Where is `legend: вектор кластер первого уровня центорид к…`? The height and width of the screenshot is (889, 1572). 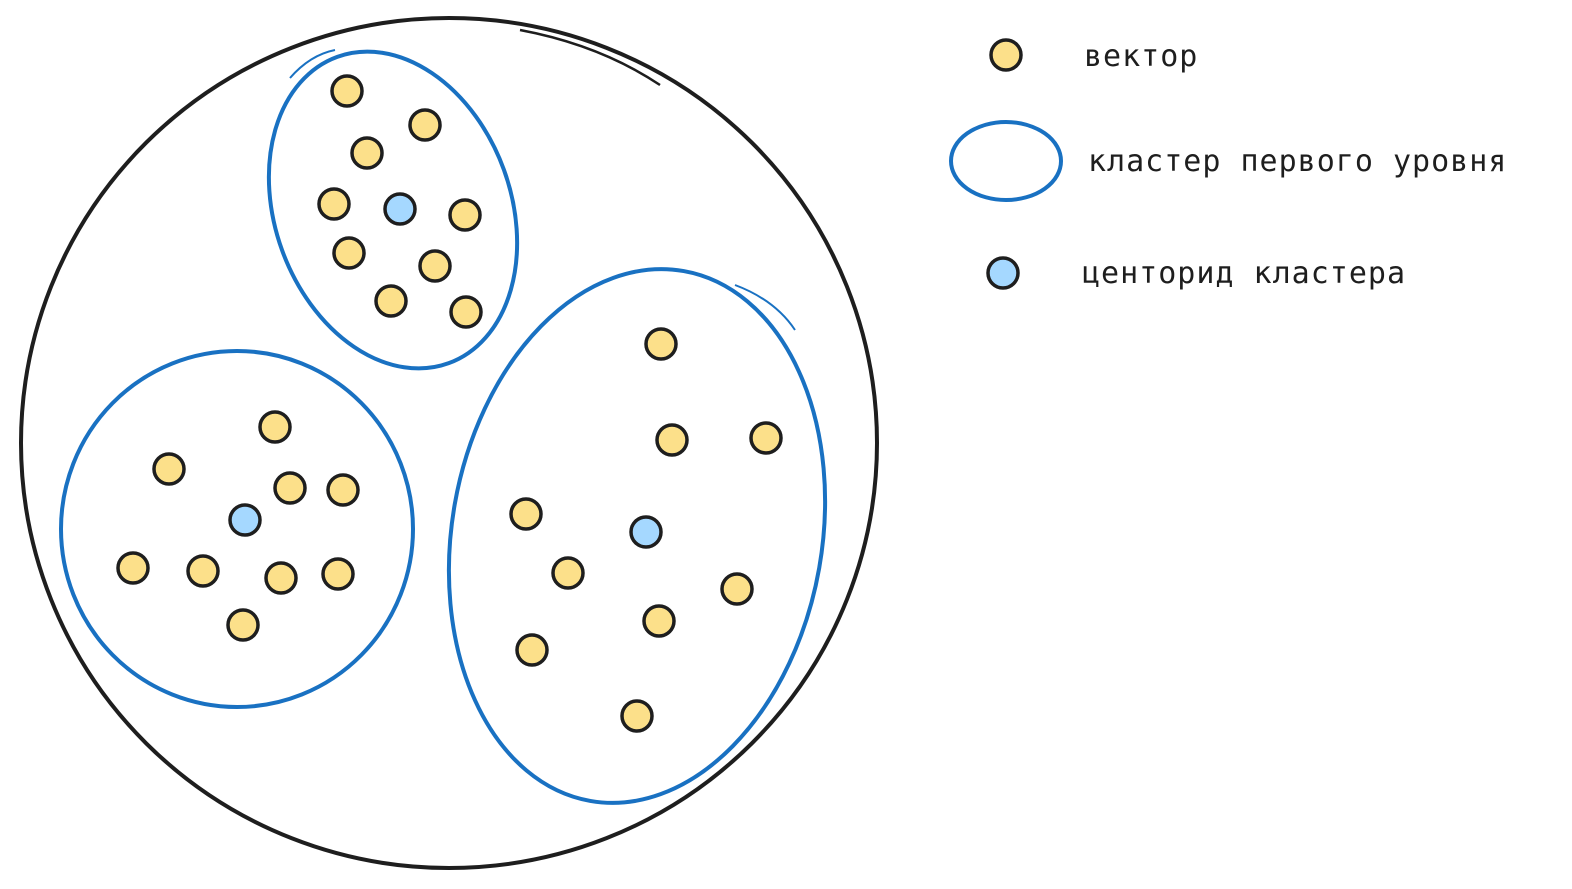 legend: вектор кластер первого уровня центорид к… is located at coordinates (1228, 164).